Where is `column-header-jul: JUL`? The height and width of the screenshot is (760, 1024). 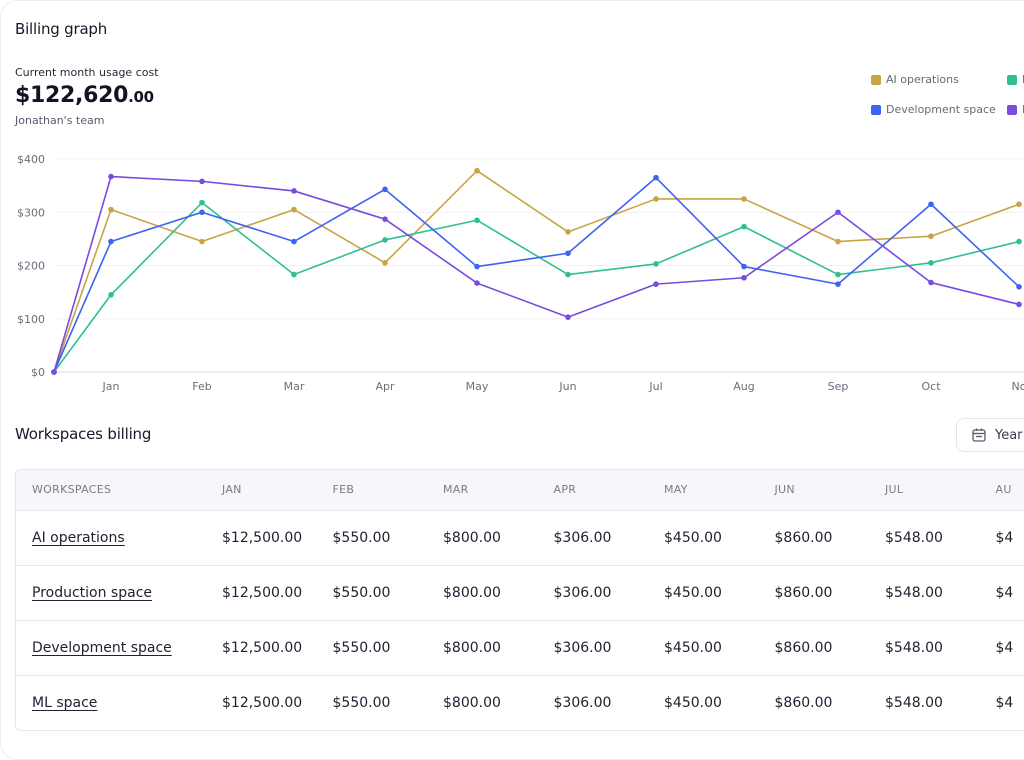 column-header-jul: JUL is located at coordinates (940, 490).